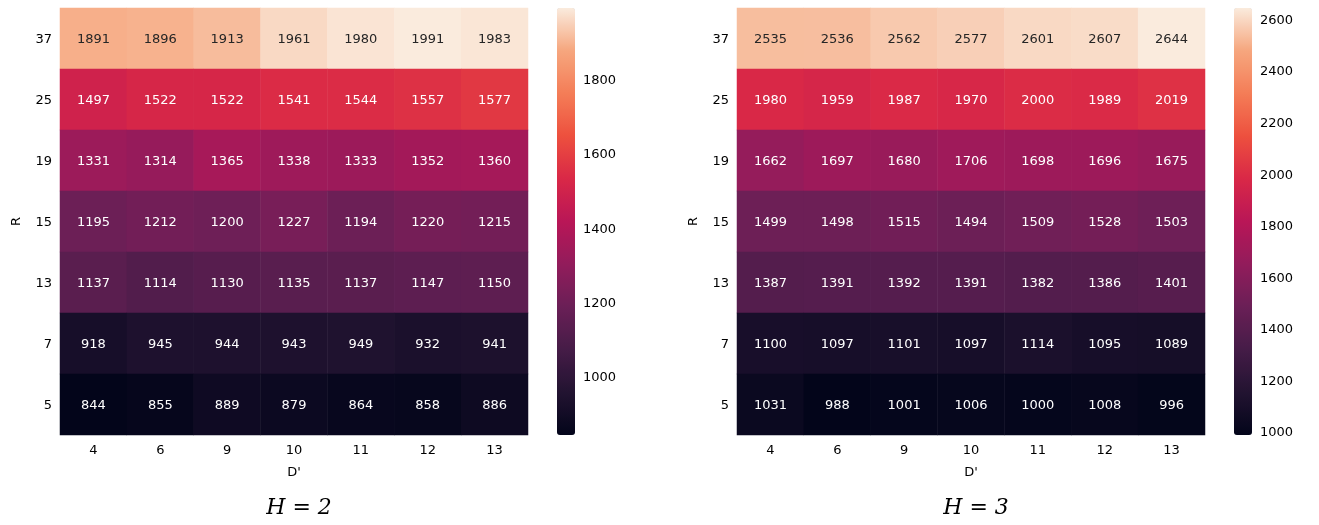  What do you see at coordinates (428, 99) in the screenshot?
I see `data-label: 1557` at bounding box center [428, 99].